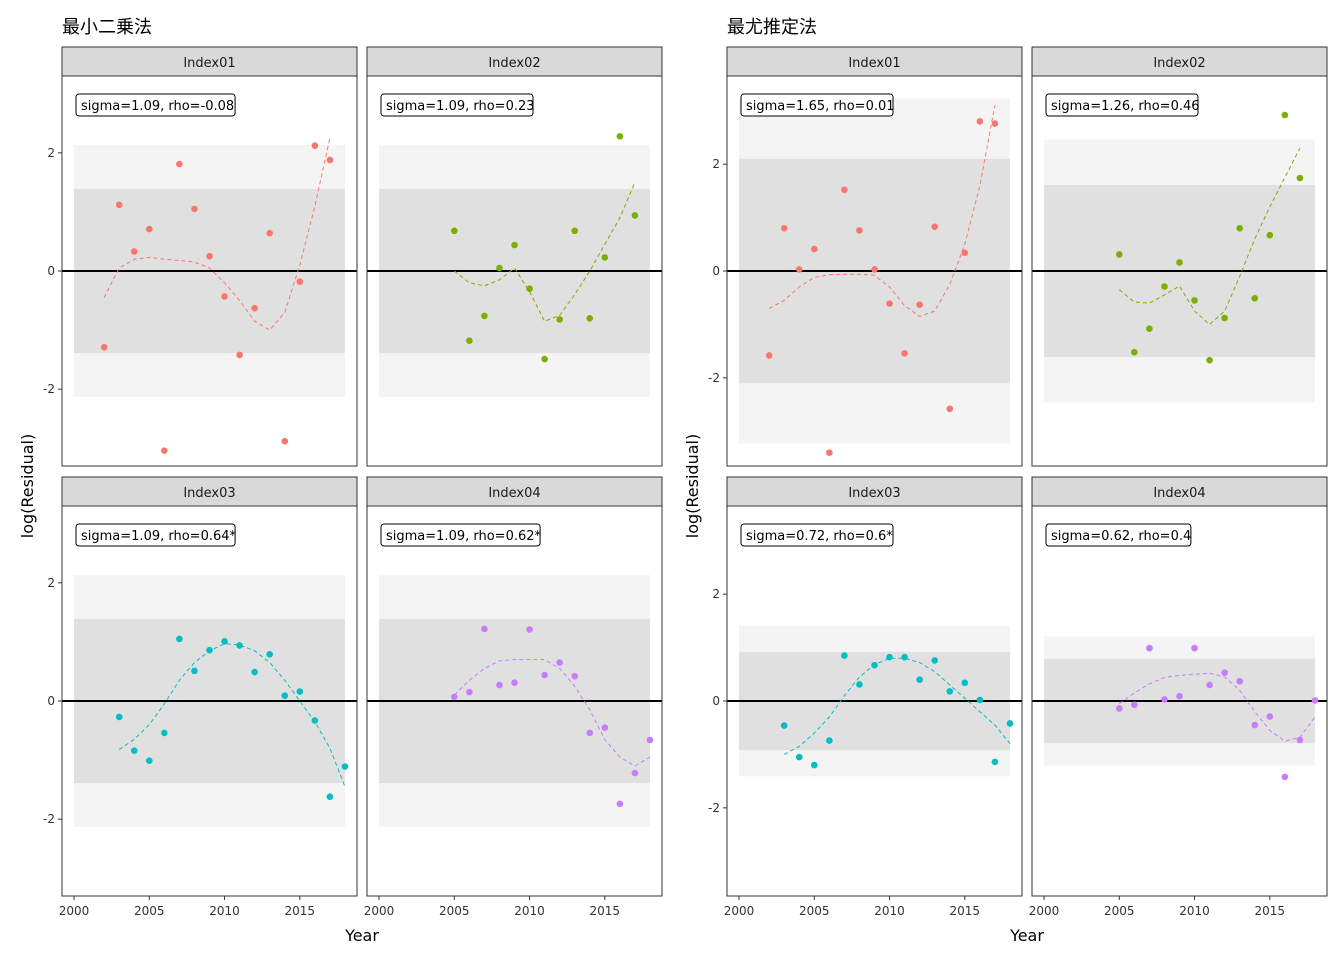 The image size is (1344, 960). What do you see at coordinates (819, 536) in the screenshot?
I see `annotation-label: sigma=0.72, rho=0.6*` at bounding box center [819, 536].